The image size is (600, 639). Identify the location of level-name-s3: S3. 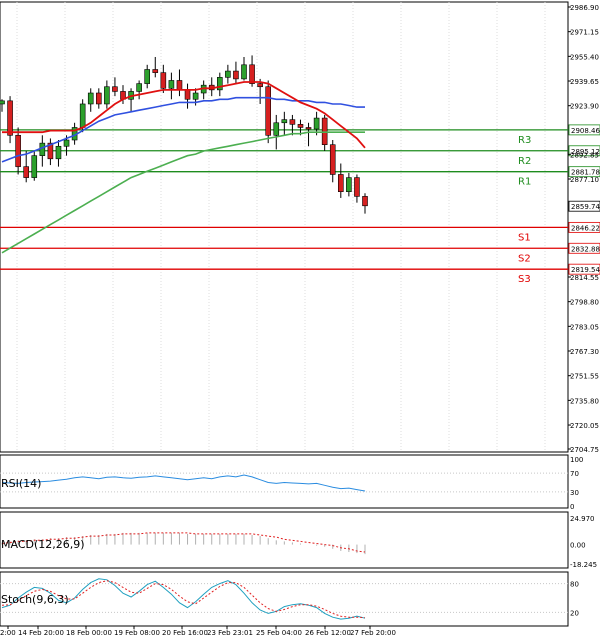
(524, 279).